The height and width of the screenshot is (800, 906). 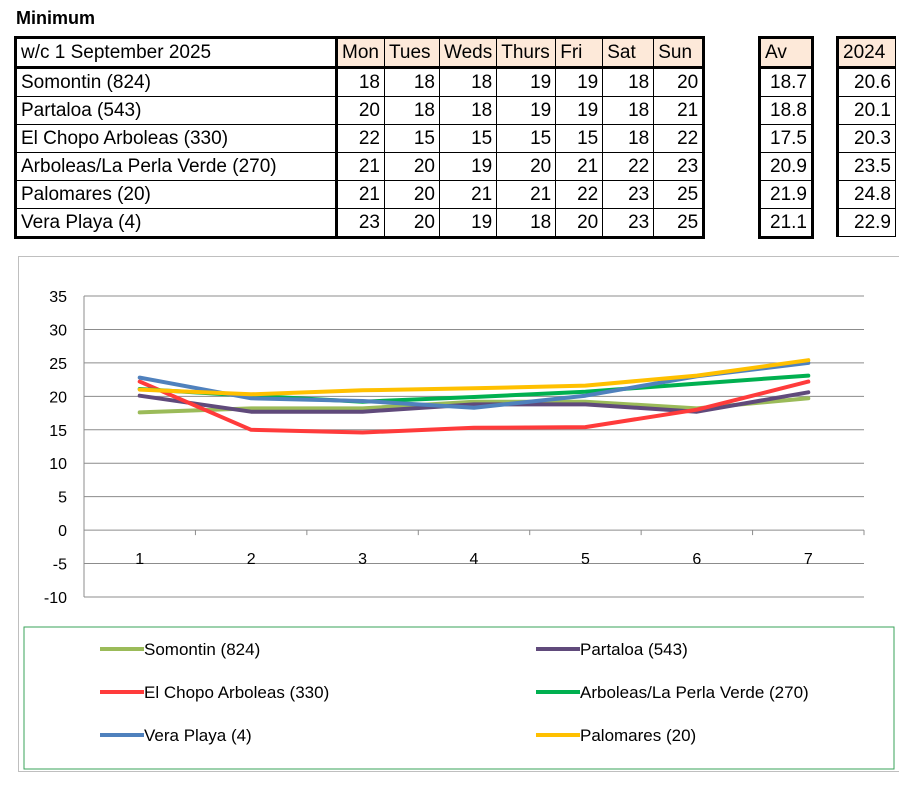 I want to click on year-row: 22.9, so click(x=866, y=222).